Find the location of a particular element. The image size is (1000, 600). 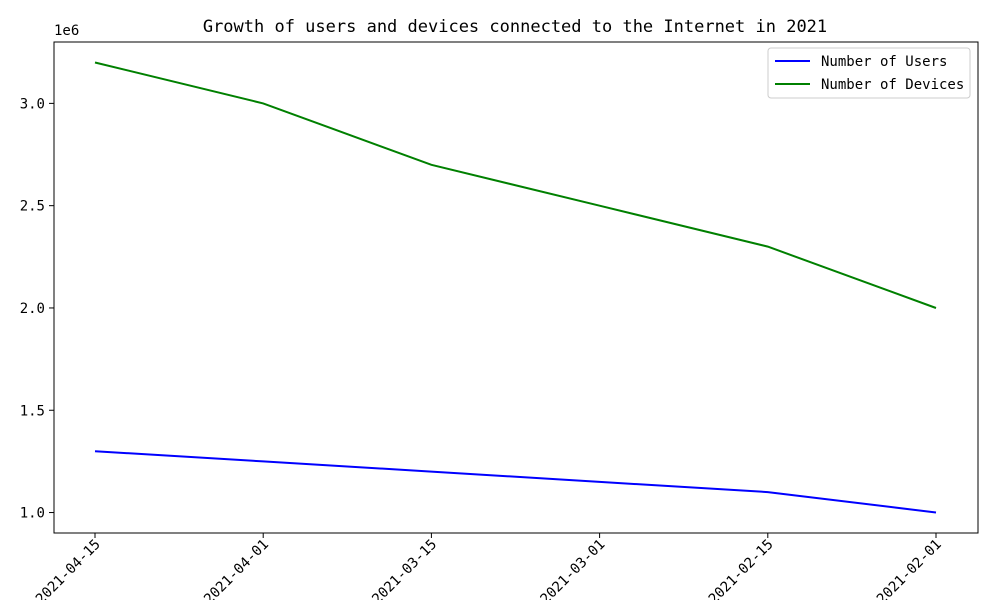

y-tick-label-2: 2.0 is located at coordinates (32, 309).